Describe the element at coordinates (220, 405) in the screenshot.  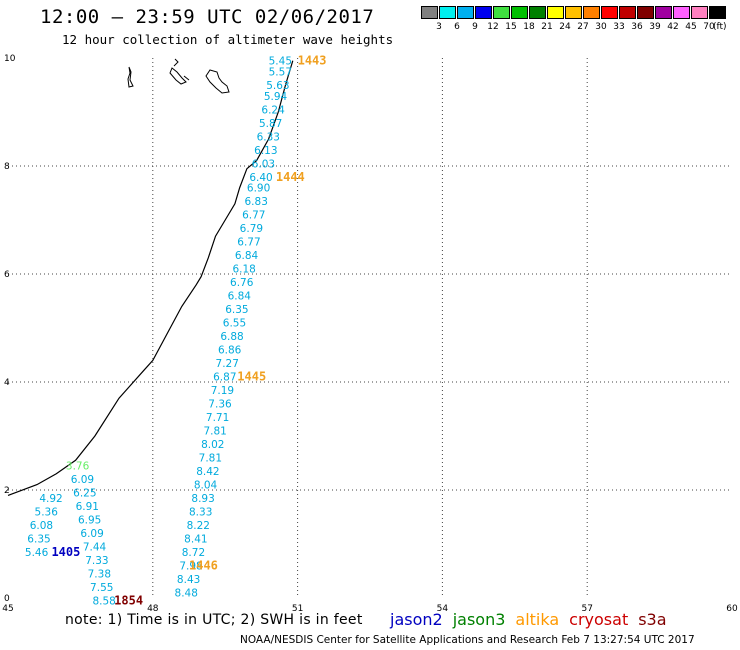
I see `data-point-label: 7.36` at that location.